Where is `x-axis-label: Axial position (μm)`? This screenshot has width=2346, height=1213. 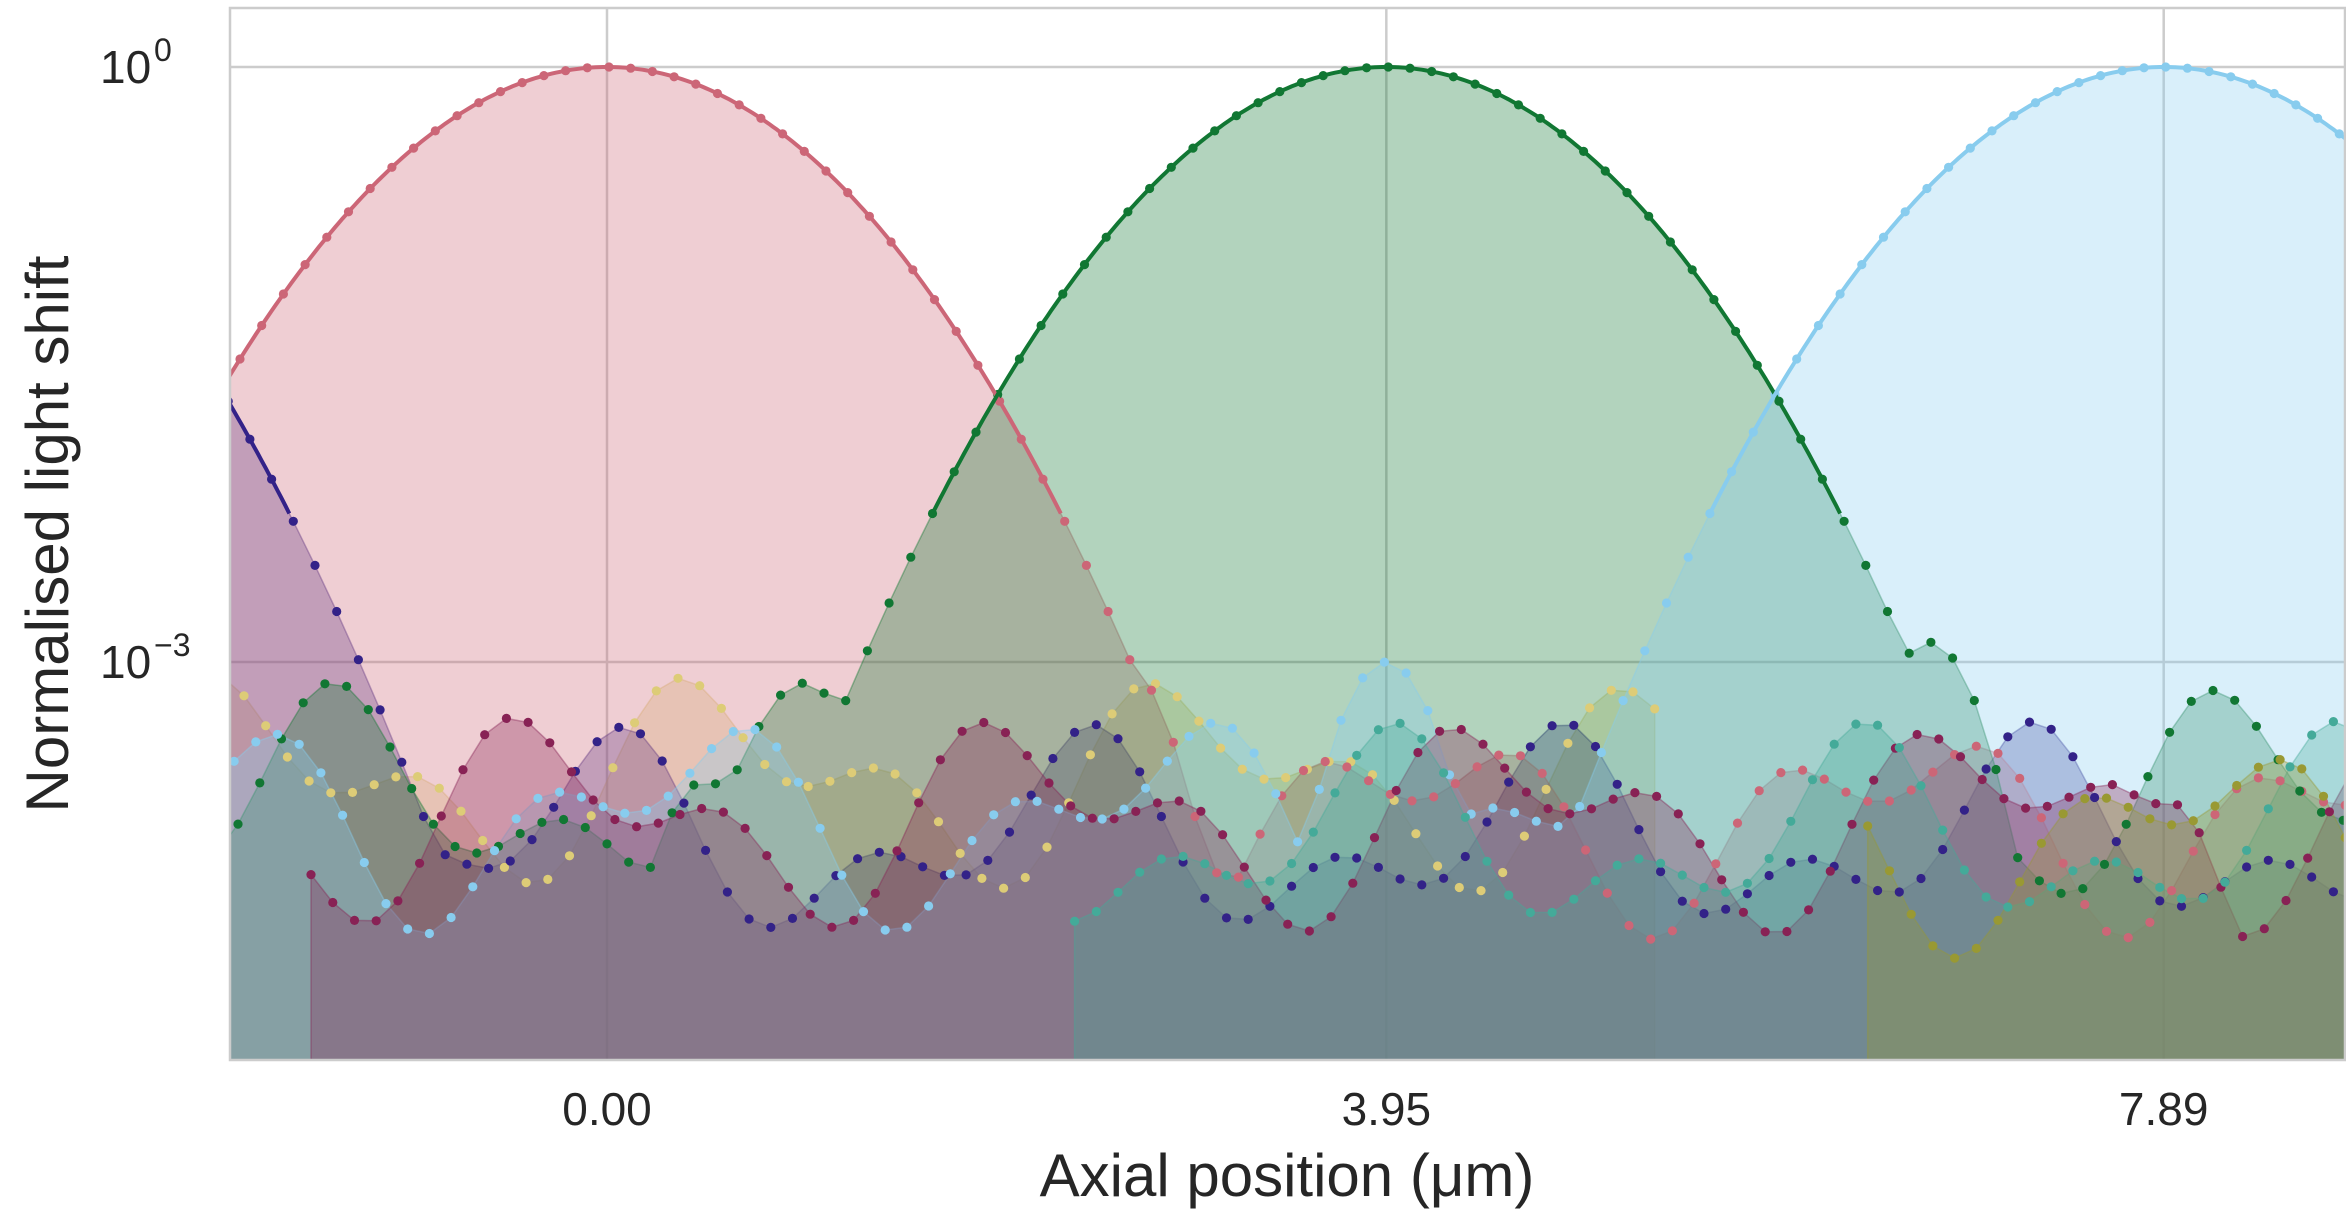 x-axis-label: Axial position (μm) is located at coordinates (1287, 1175).